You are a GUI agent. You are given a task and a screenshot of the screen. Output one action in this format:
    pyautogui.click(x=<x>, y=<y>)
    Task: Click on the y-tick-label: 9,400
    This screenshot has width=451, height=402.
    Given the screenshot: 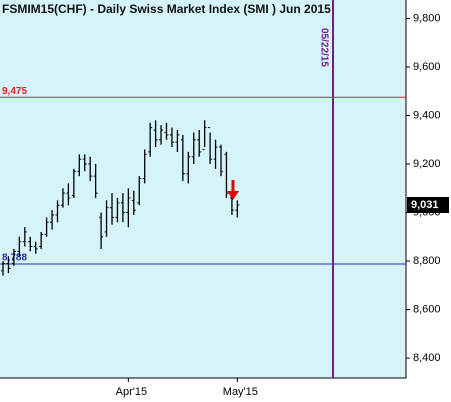 What is the action you would take?
    pyautogui.click(x=427, y=115)
    